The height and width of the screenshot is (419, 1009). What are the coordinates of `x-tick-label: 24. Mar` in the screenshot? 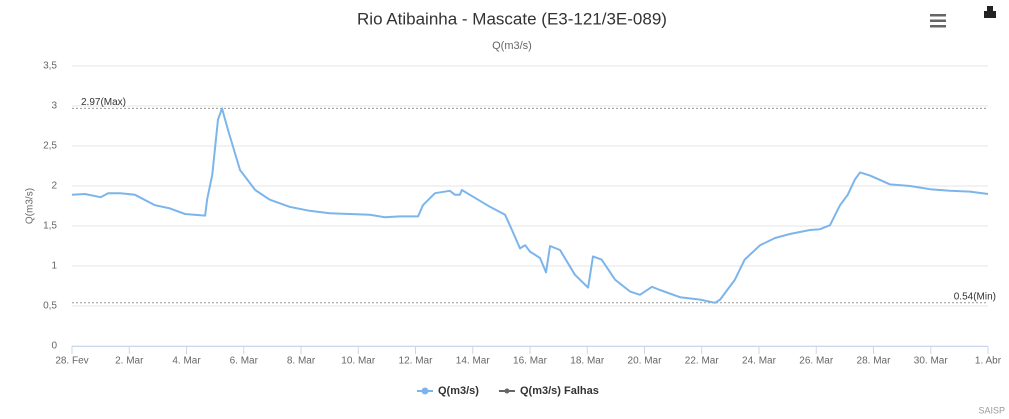 It's located at (759, 361).